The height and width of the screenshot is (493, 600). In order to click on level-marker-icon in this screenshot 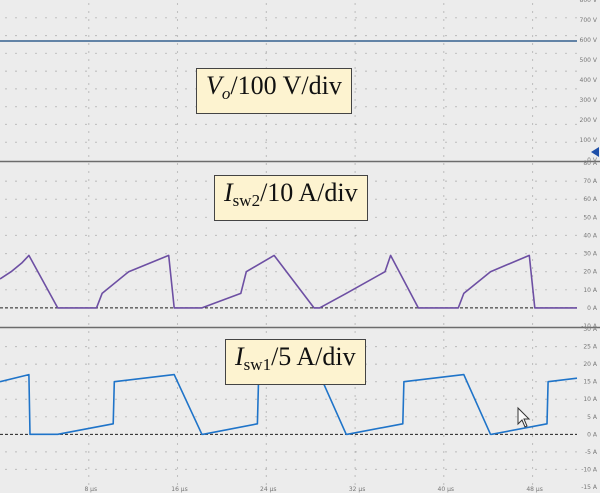, I will do `click(595, 152)`.